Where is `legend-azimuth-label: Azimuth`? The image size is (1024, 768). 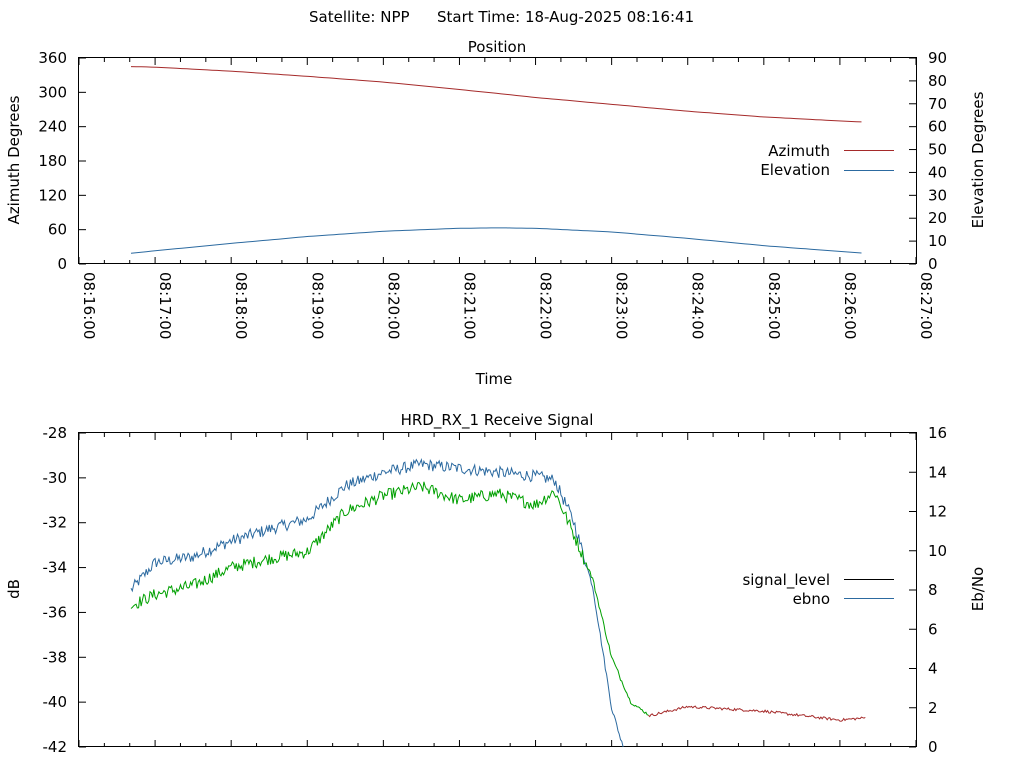 legend-azimuth-label: Azimuth is located at coordinates (799, 151).